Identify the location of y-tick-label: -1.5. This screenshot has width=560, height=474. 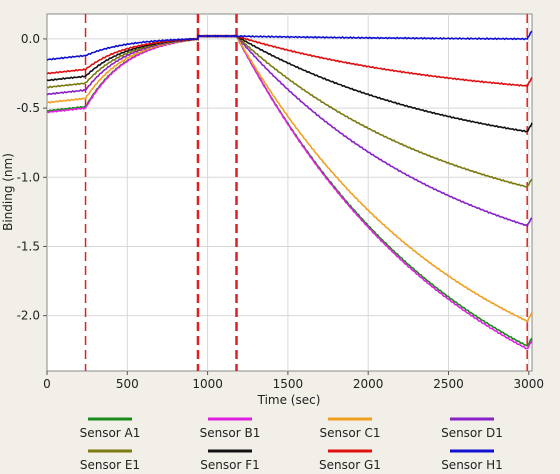
(28, 246).